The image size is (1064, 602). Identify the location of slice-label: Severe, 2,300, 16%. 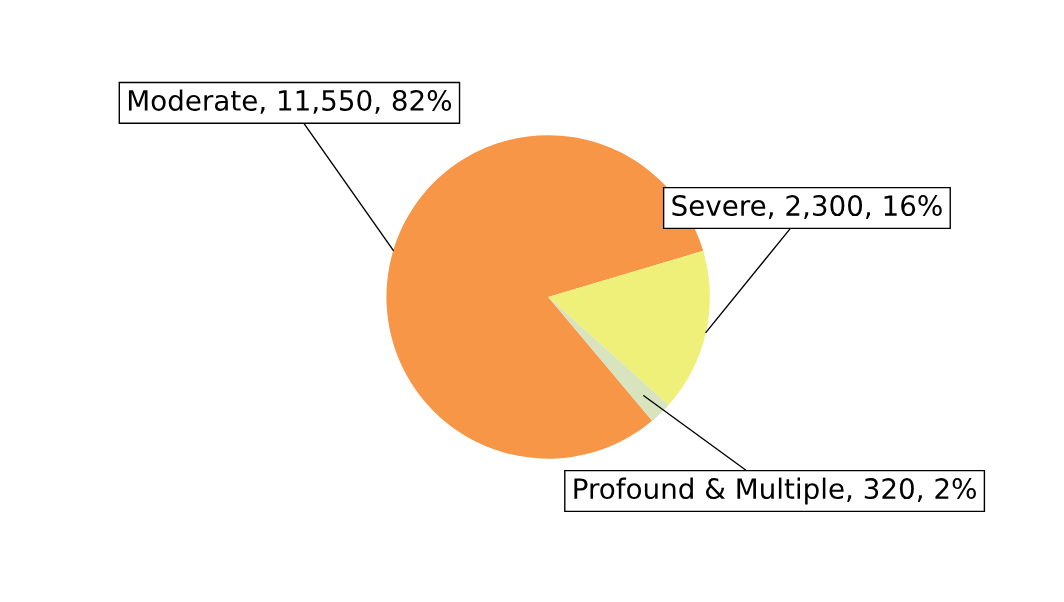
(807, 207).